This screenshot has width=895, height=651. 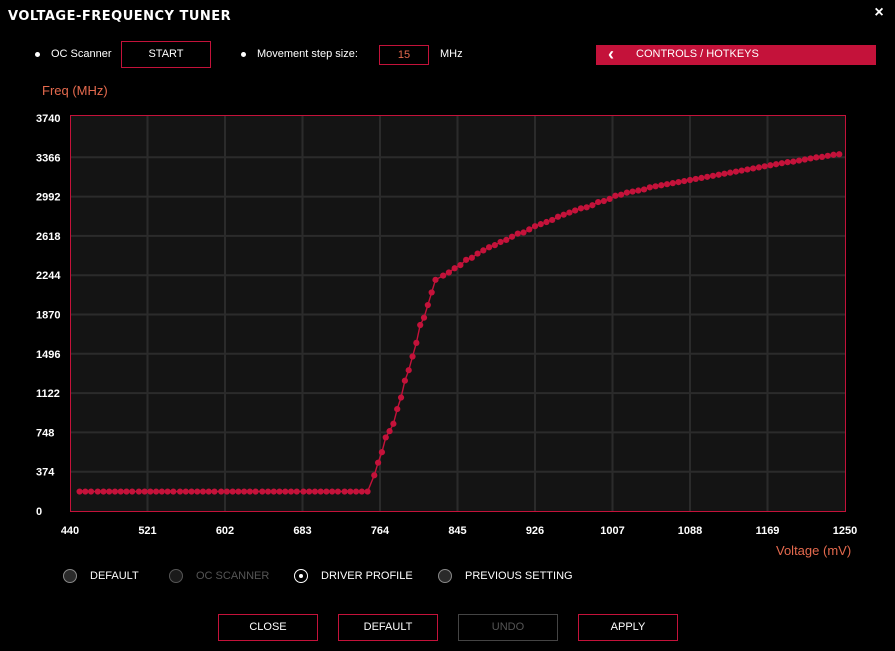 What do you see at coordinates (268, 627) in the screenshot?
I see `close-button: CLOSE` at bounding box center [268, 627].